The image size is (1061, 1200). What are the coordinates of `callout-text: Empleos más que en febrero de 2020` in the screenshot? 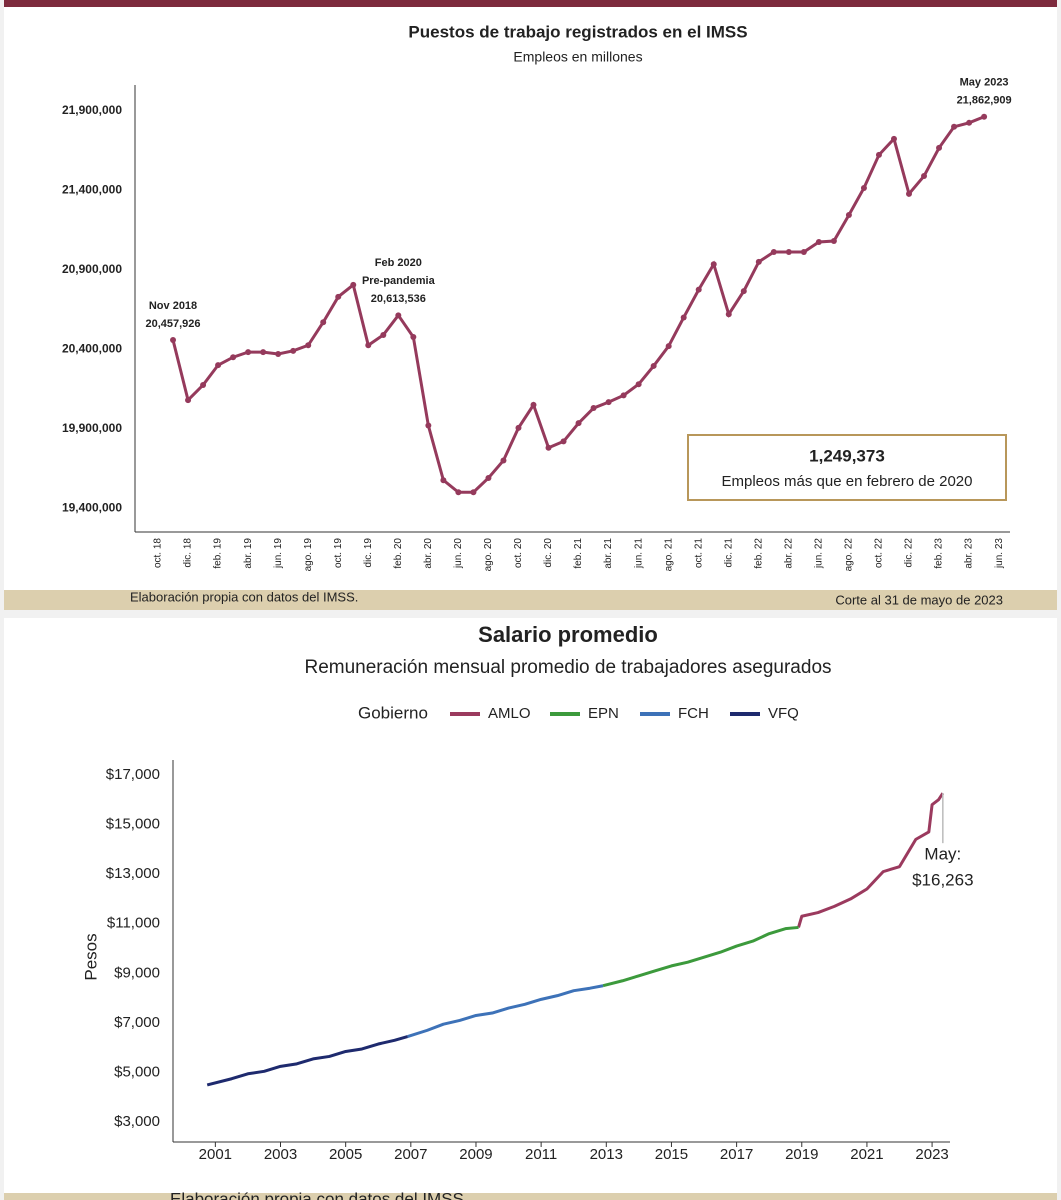 It's located at (847, 481).